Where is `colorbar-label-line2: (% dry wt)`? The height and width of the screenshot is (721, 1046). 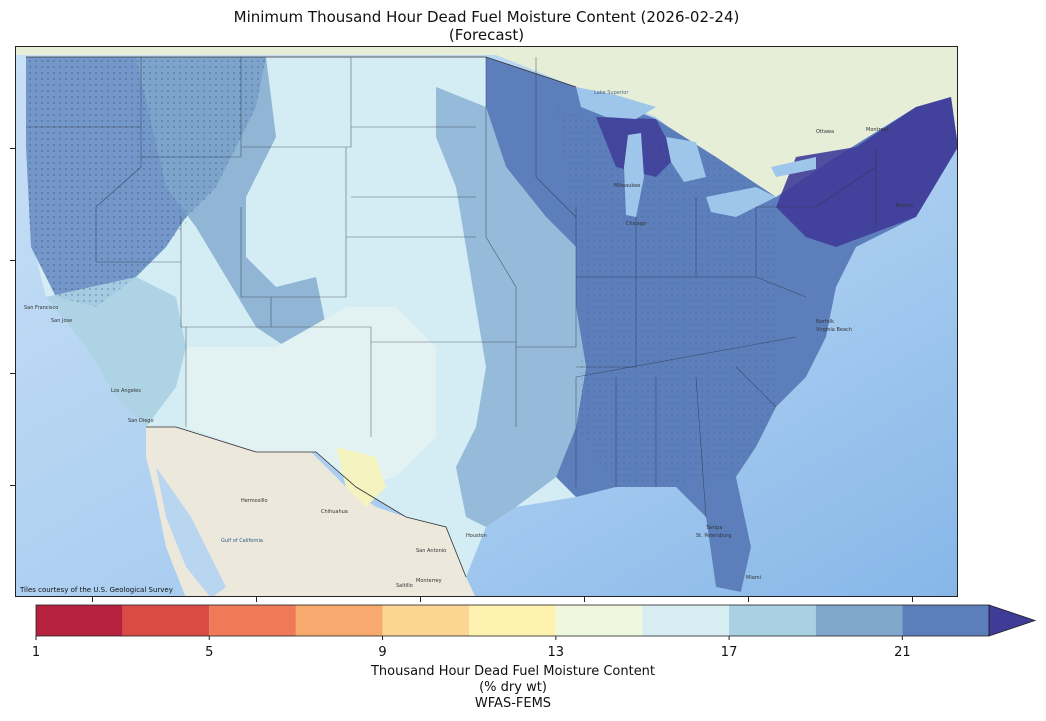 colorbar-label-line2: (% dry wt) is located at coordinates (513, 687).